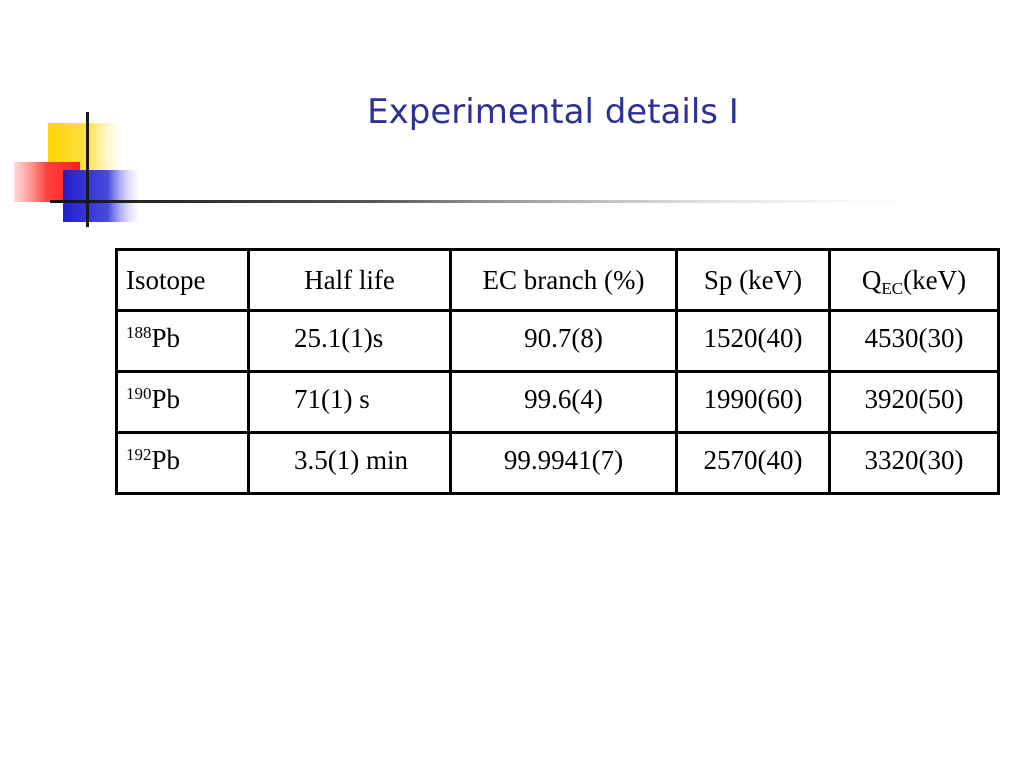 Image resolution: width=1024 pixels, height=768 pixels. What do you see at coordinates (563, 280) in the screenshot?
I see `header-ec-branch: EC branch (%)` at bounding box center [563, 280].